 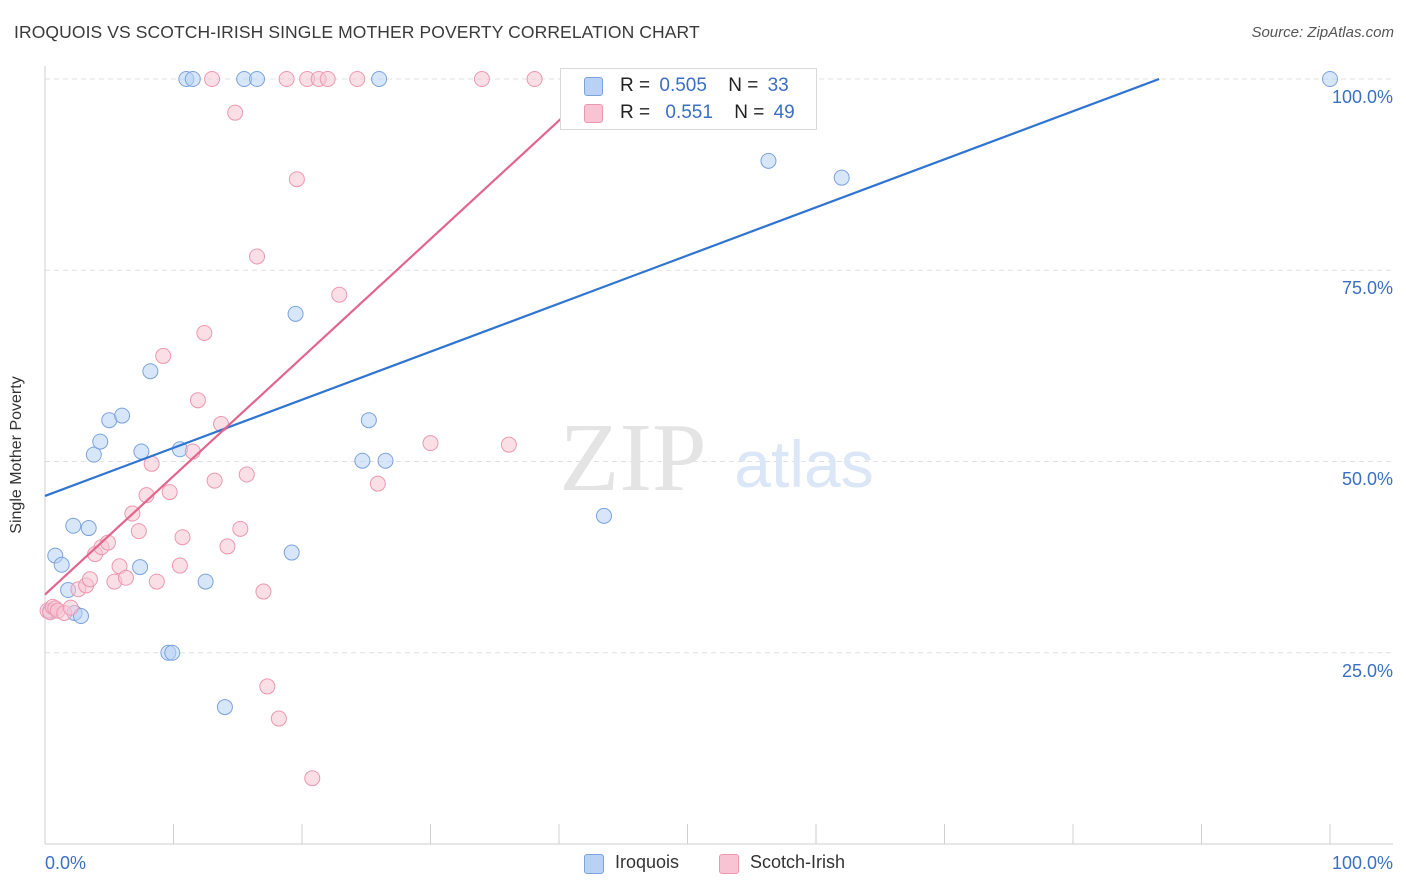 I want to click on legend-r-value: 0.551, so click(x=689, y=112).